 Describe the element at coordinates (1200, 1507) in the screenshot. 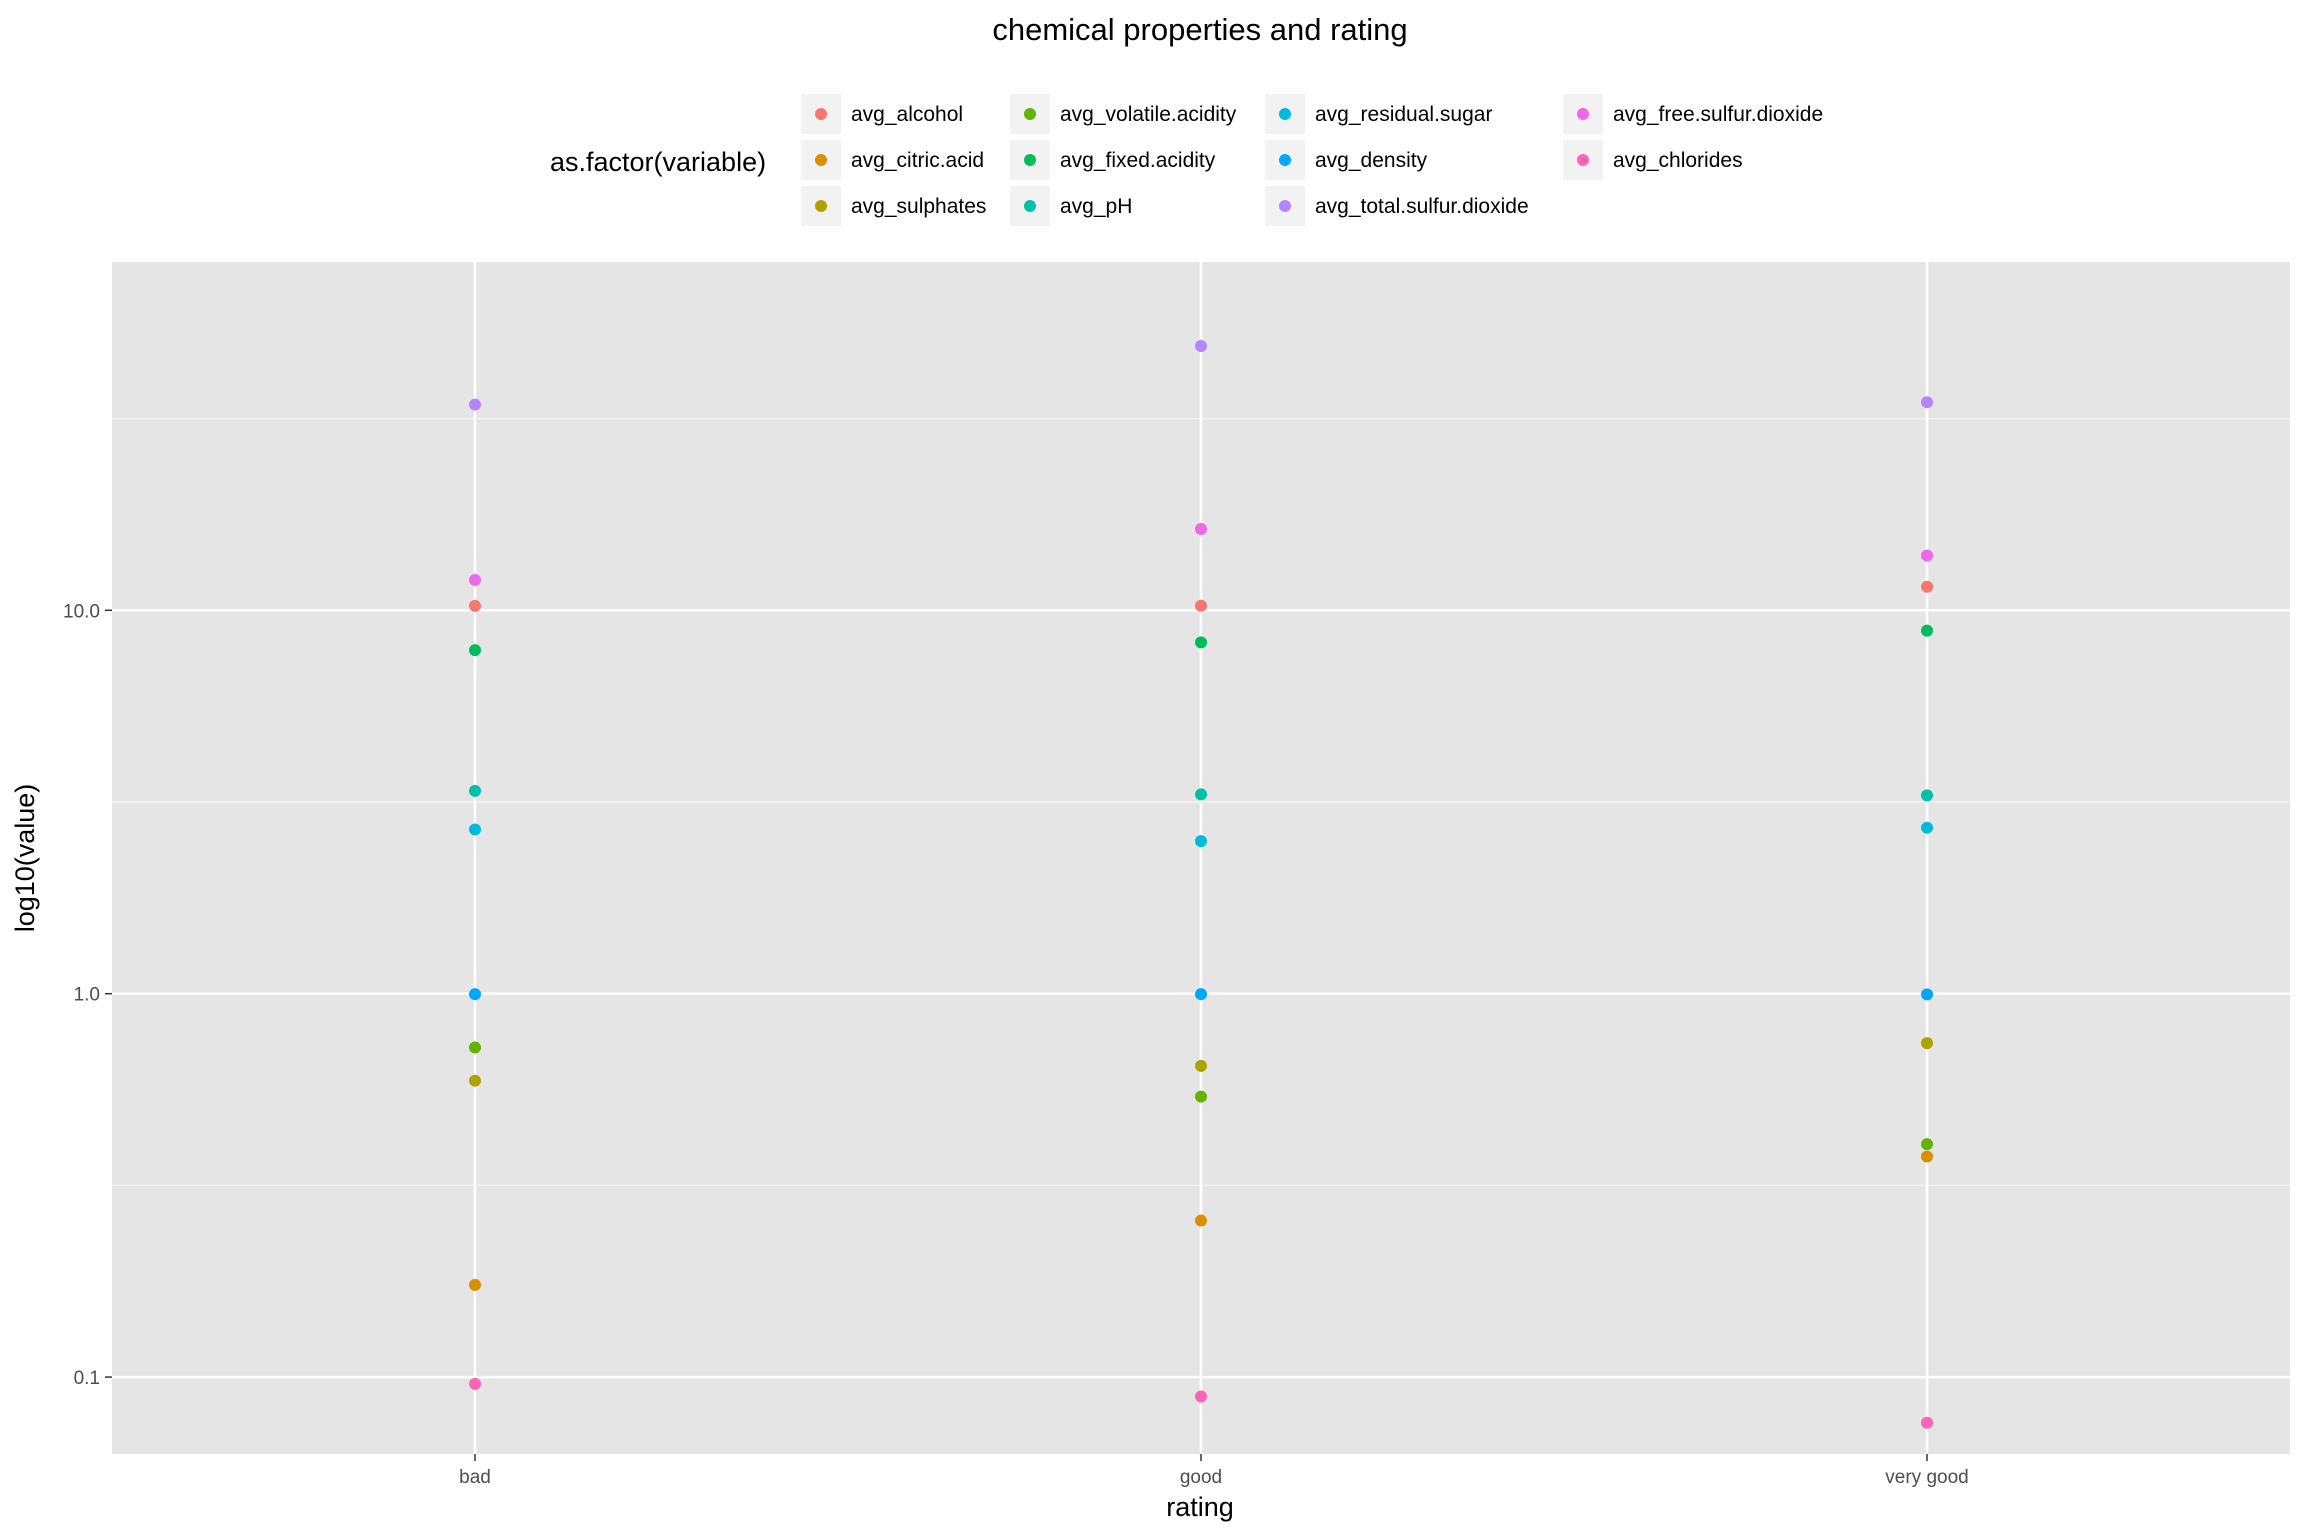

I see `x-axis-title: rating` at that location.